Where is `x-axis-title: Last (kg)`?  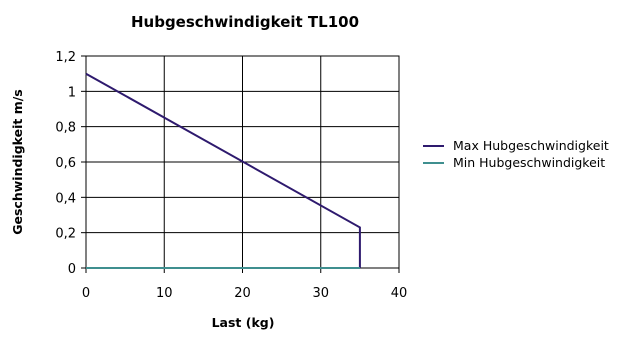 x-axis-title: Last (kg) is located at coordinates (243, 322).